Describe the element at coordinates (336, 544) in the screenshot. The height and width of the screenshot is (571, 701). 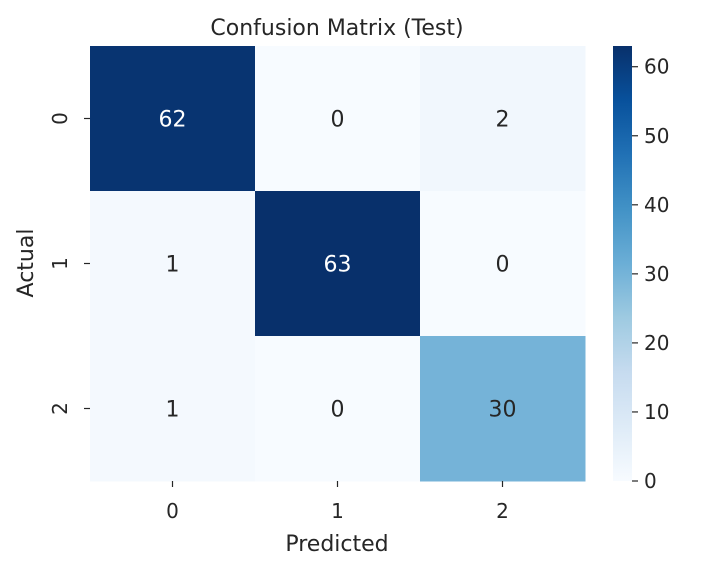
I see `x-axis-label: Predicted` at that location.